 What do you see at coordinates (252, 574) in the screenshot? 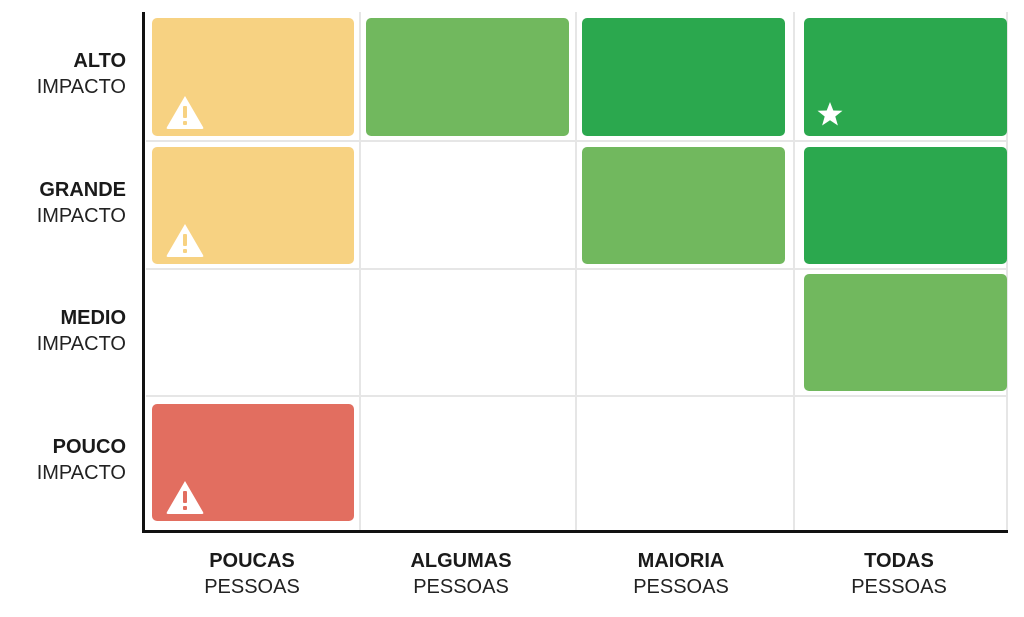
I see `column-label-poucas: POUCAS PESSOAS` at bounding box center [252, 574].